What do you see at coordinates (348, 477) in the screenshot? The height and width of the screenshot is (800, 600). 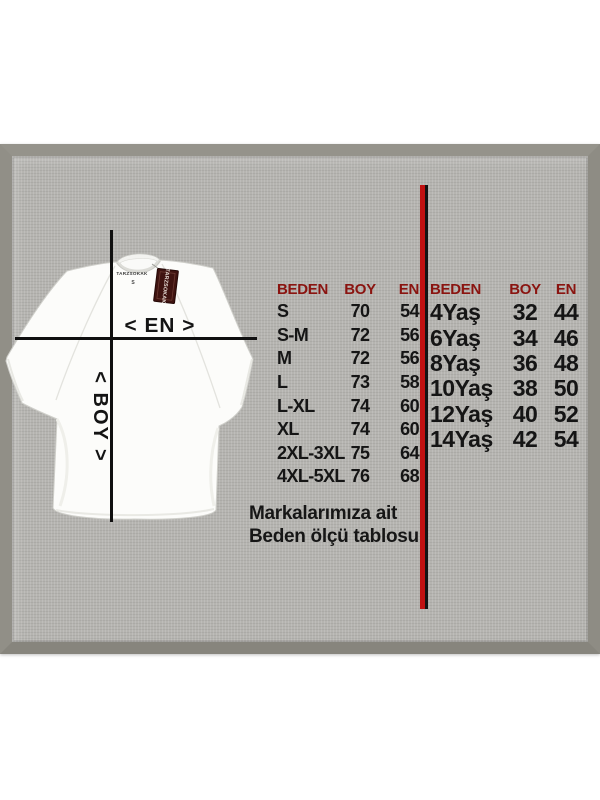 I see `table-row: 4XL-5XL 76 68` at bounding box center [348, 477].